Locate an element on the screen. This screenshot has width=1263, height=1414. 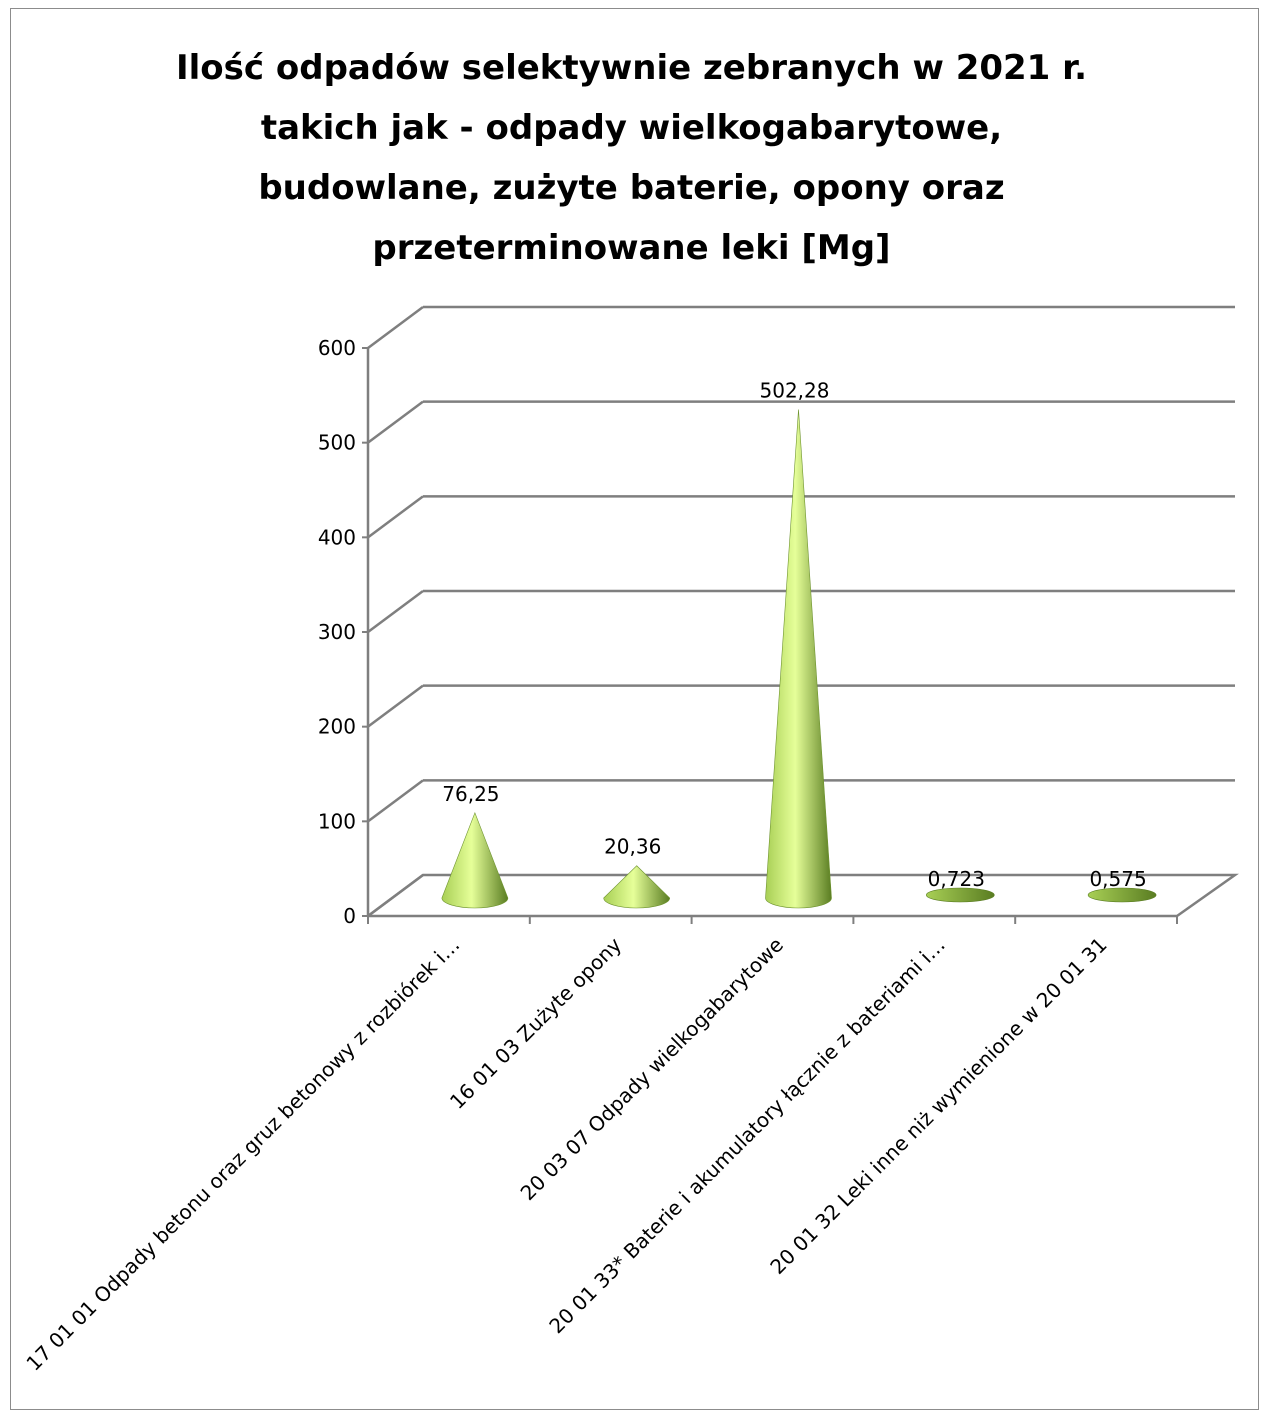
data-label: 502,28 is located at coordinates (795, 391).